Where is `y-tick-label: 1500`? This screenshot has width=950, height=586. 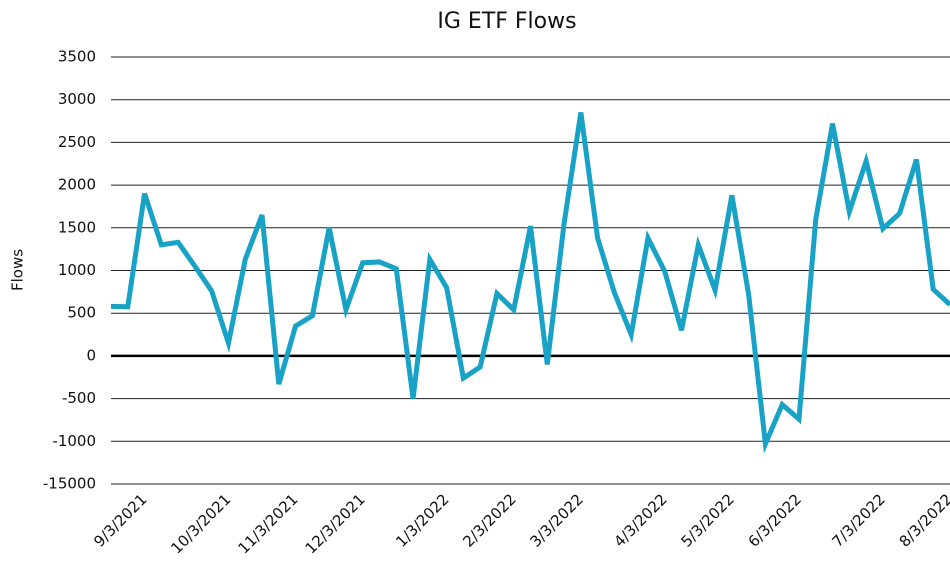 y-tick-label: 1500 is located at coordinates (77, 227).